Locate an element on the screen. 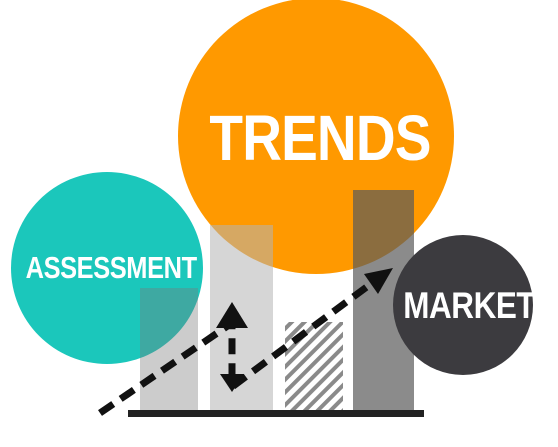 The image size is (558, 447). market-circle is located at coordinates (463, 305).